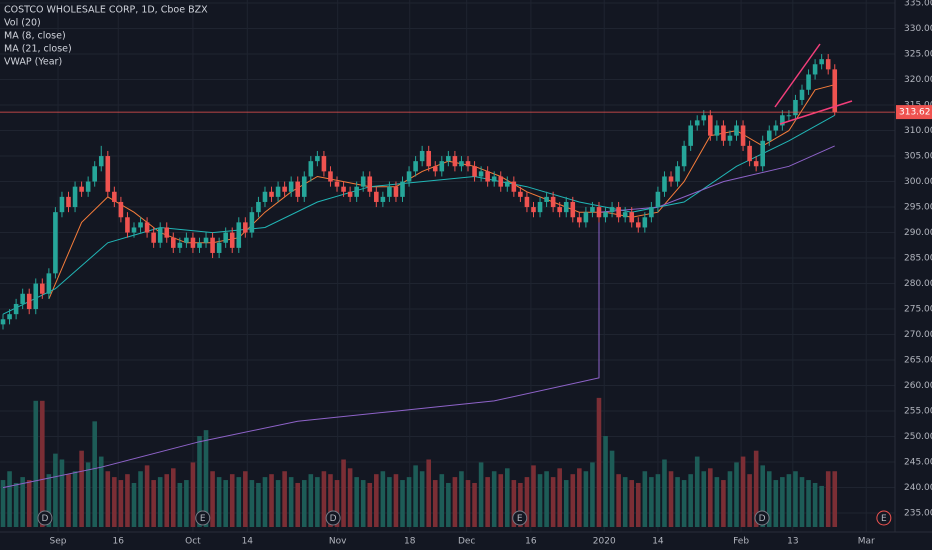 The height and width of the screenshot is (550, 932). What do you see at coordinates (658, 542) in the screenshot?
I see `x-tick-label: 14` at bounding box center [658, 542].